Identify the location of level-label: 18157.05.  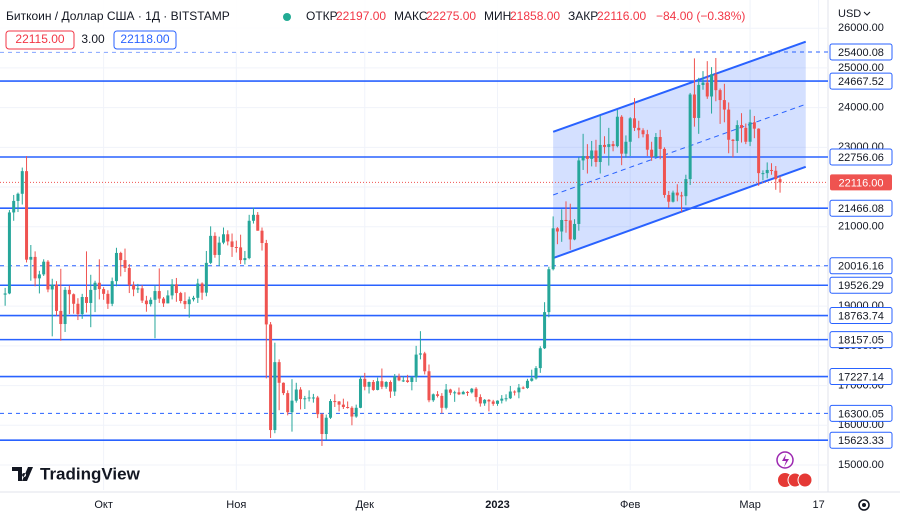
(861, 341).